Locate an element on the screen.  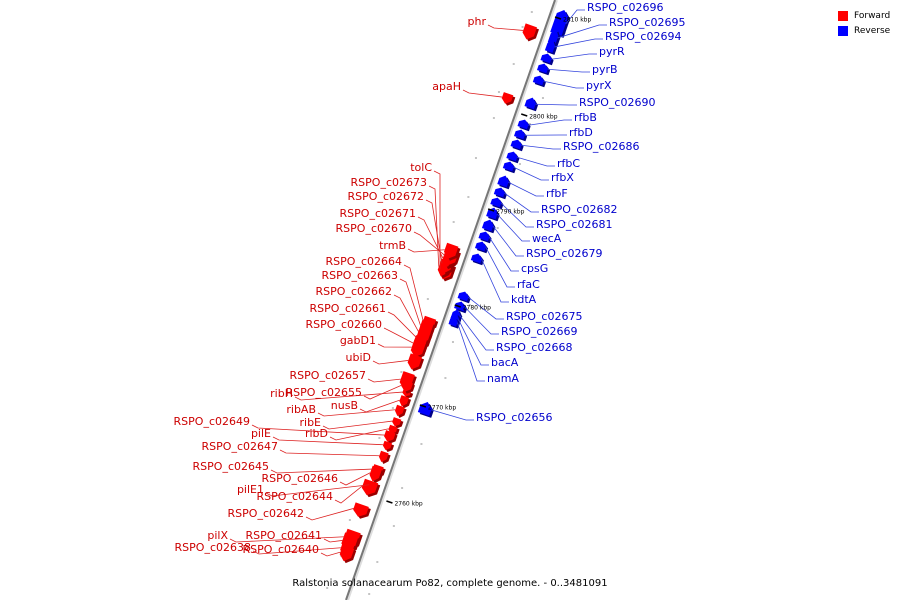
reverse-gene-label: RSPO_c02681 is located at coordinates (574, 224).